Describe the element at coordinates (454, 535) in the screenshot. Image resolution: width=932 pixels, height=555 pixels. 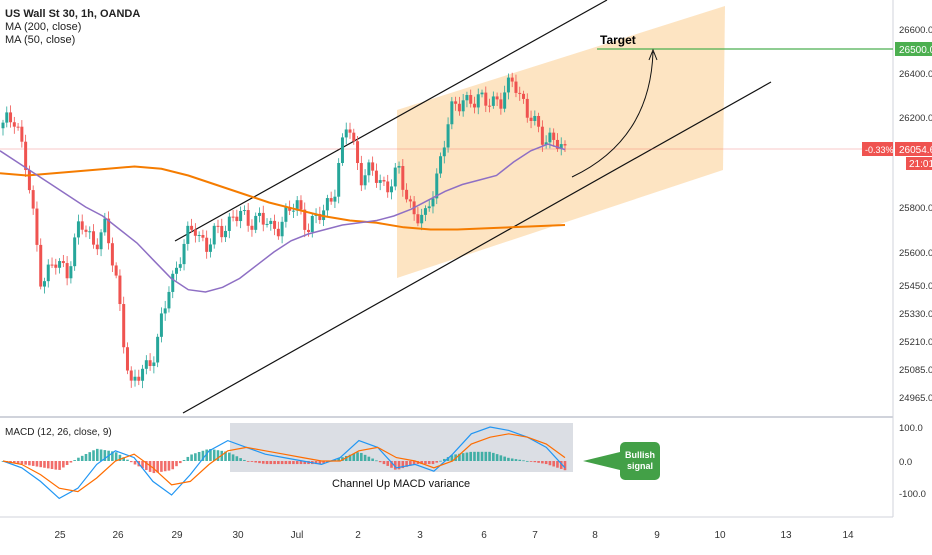
I see `time-axis: 25 26 29 30 Jul 2 3 6 7 8 9 10 13 14` at that location.